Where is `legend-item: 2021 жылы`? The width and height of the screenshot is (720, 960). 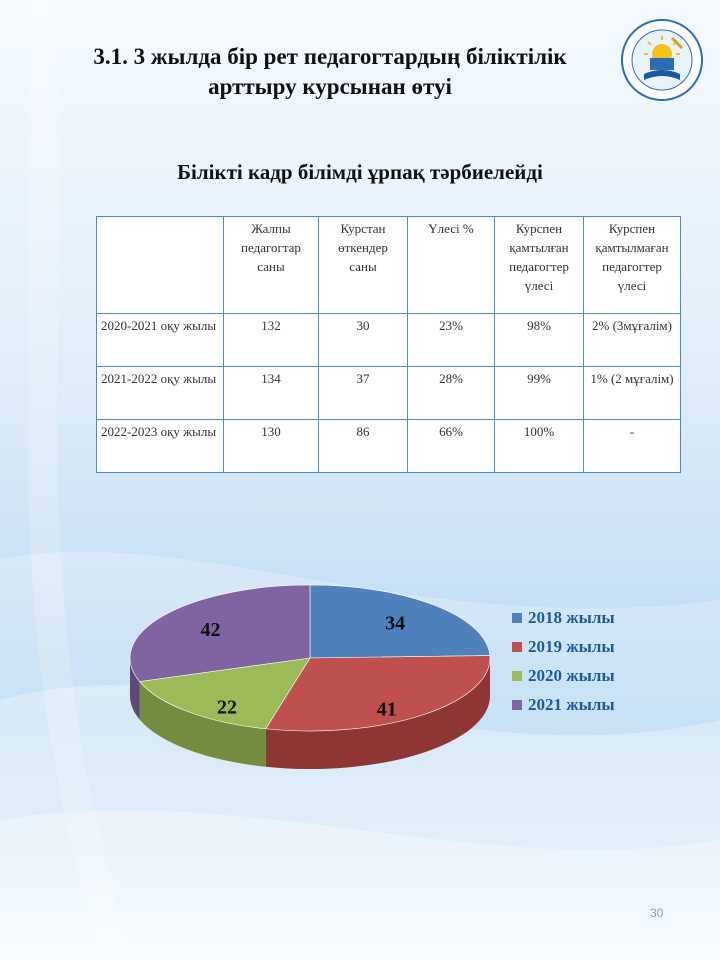 legend-item: 2021 жылы is located at coordinates (563, 704).